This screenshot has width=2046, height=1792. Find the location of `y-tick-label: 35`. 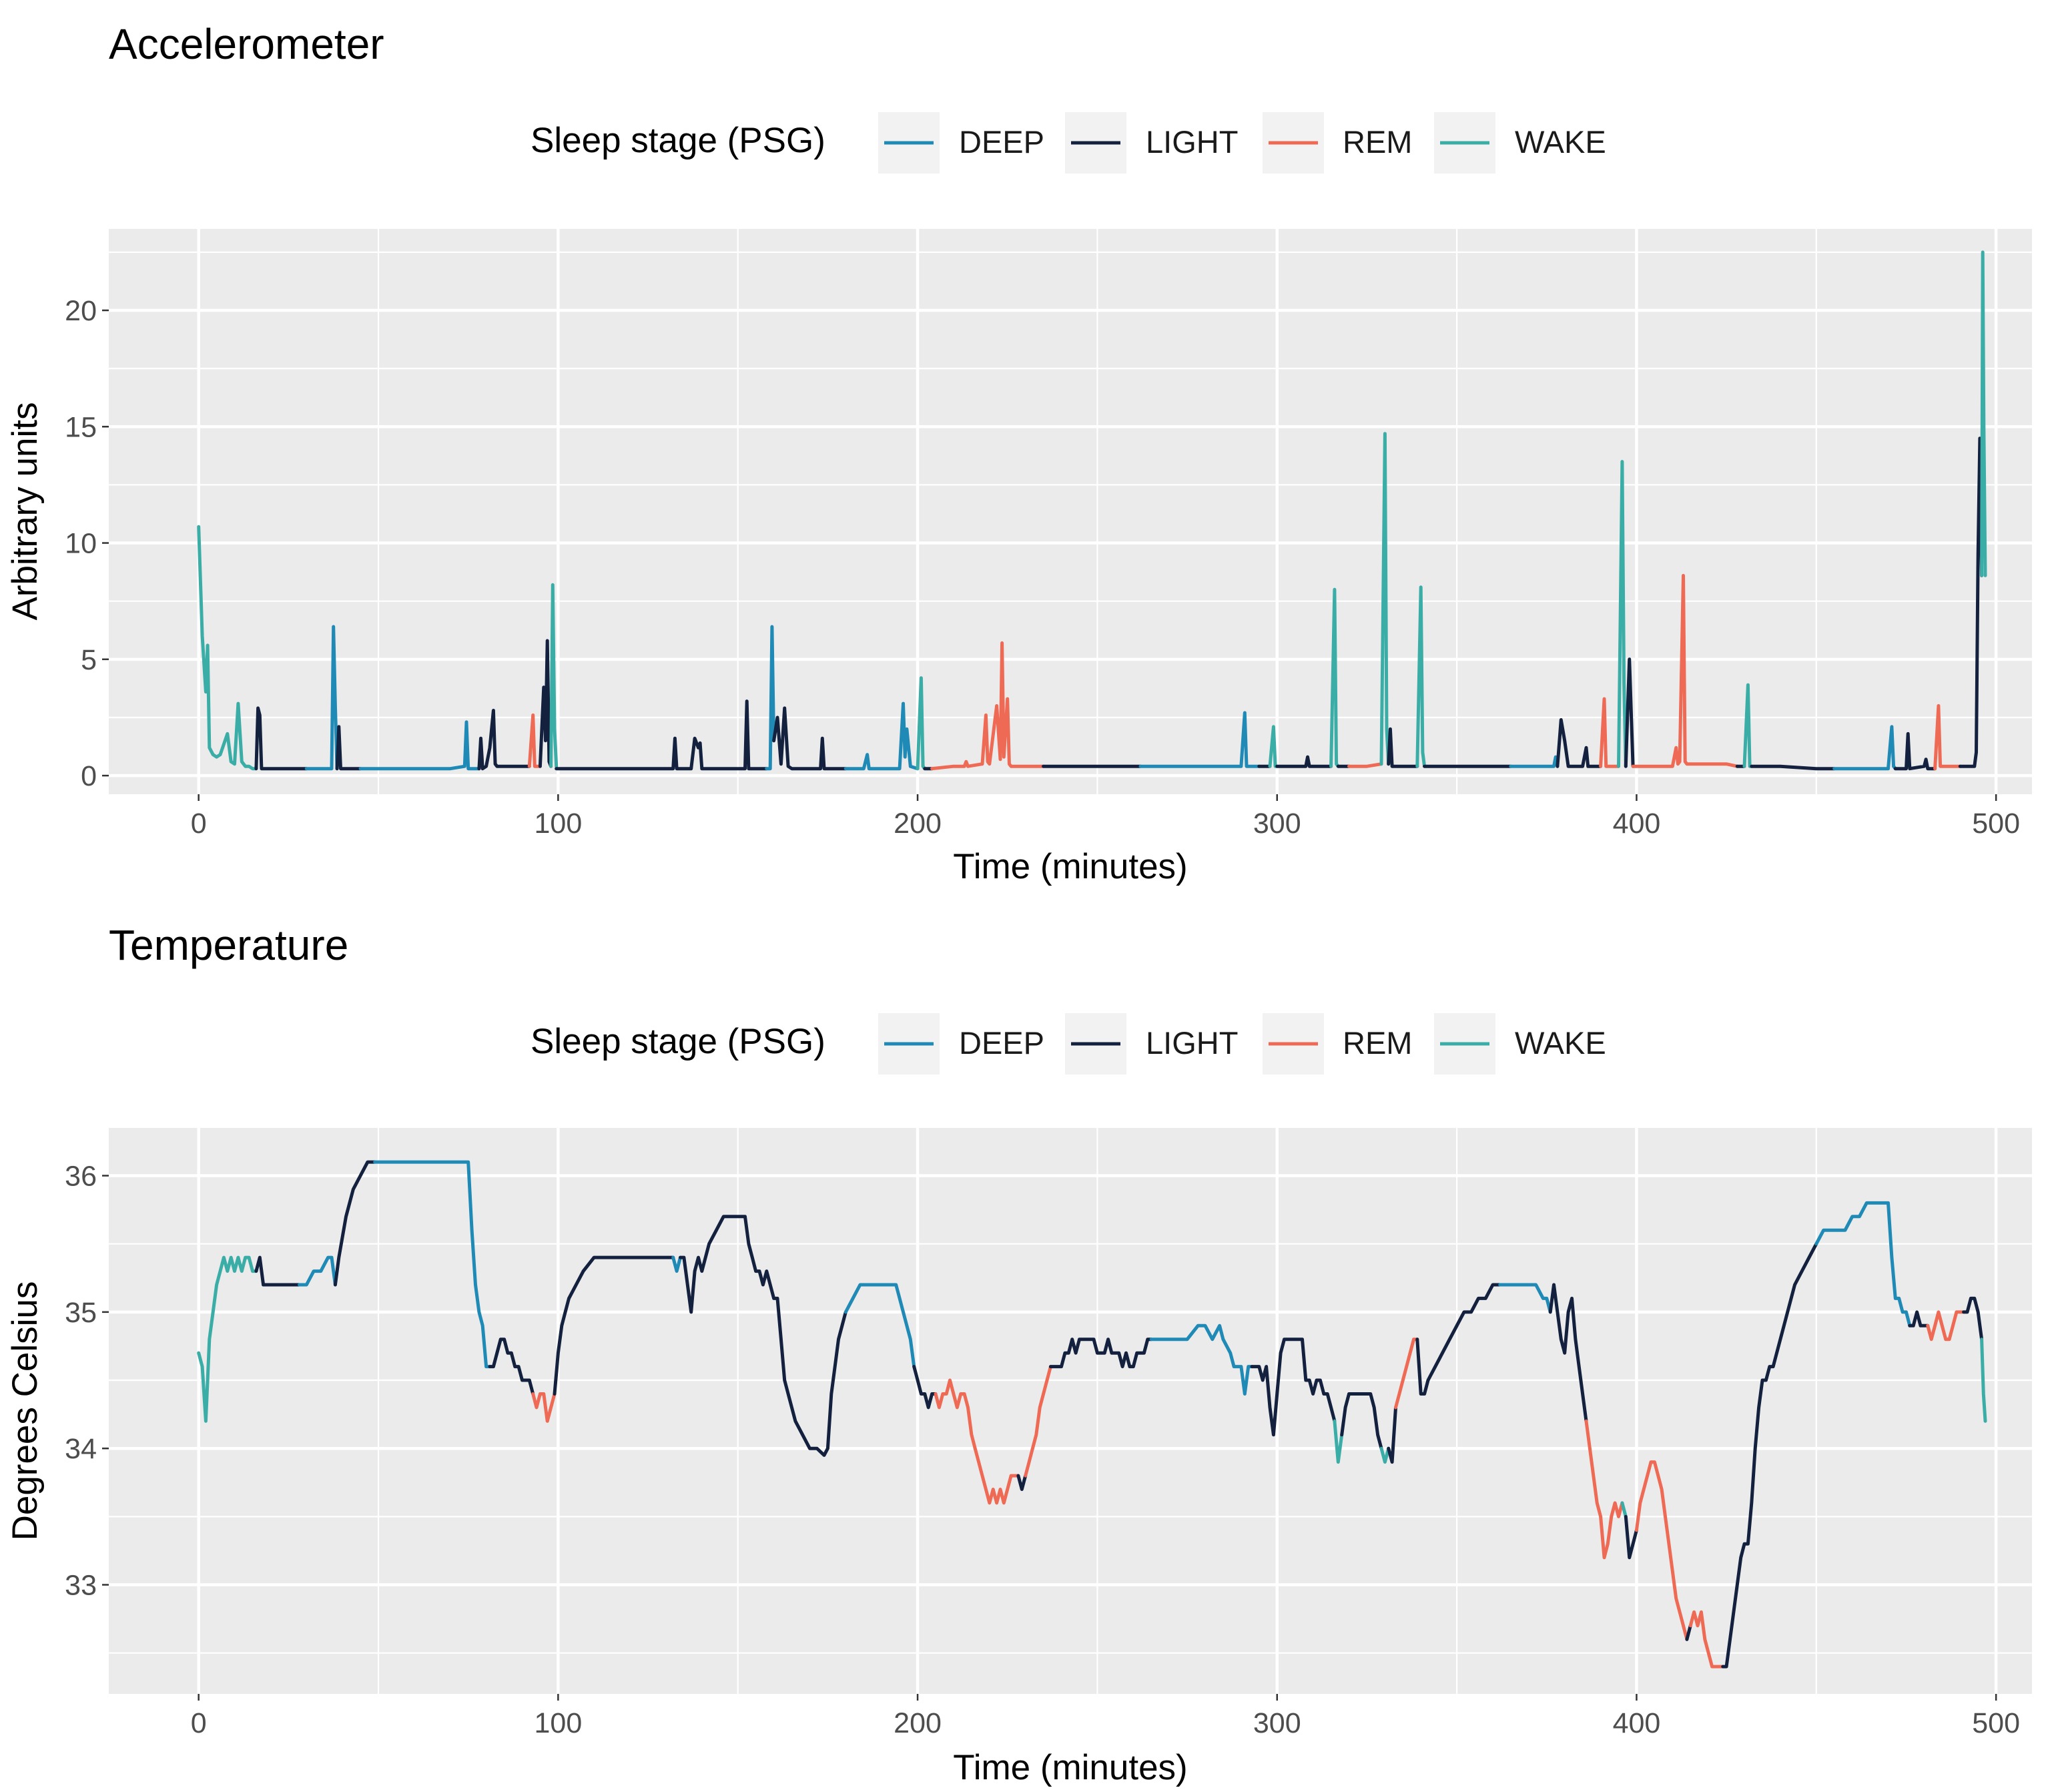

y-tick-label: 35 is located at coordinates (81, 1313).